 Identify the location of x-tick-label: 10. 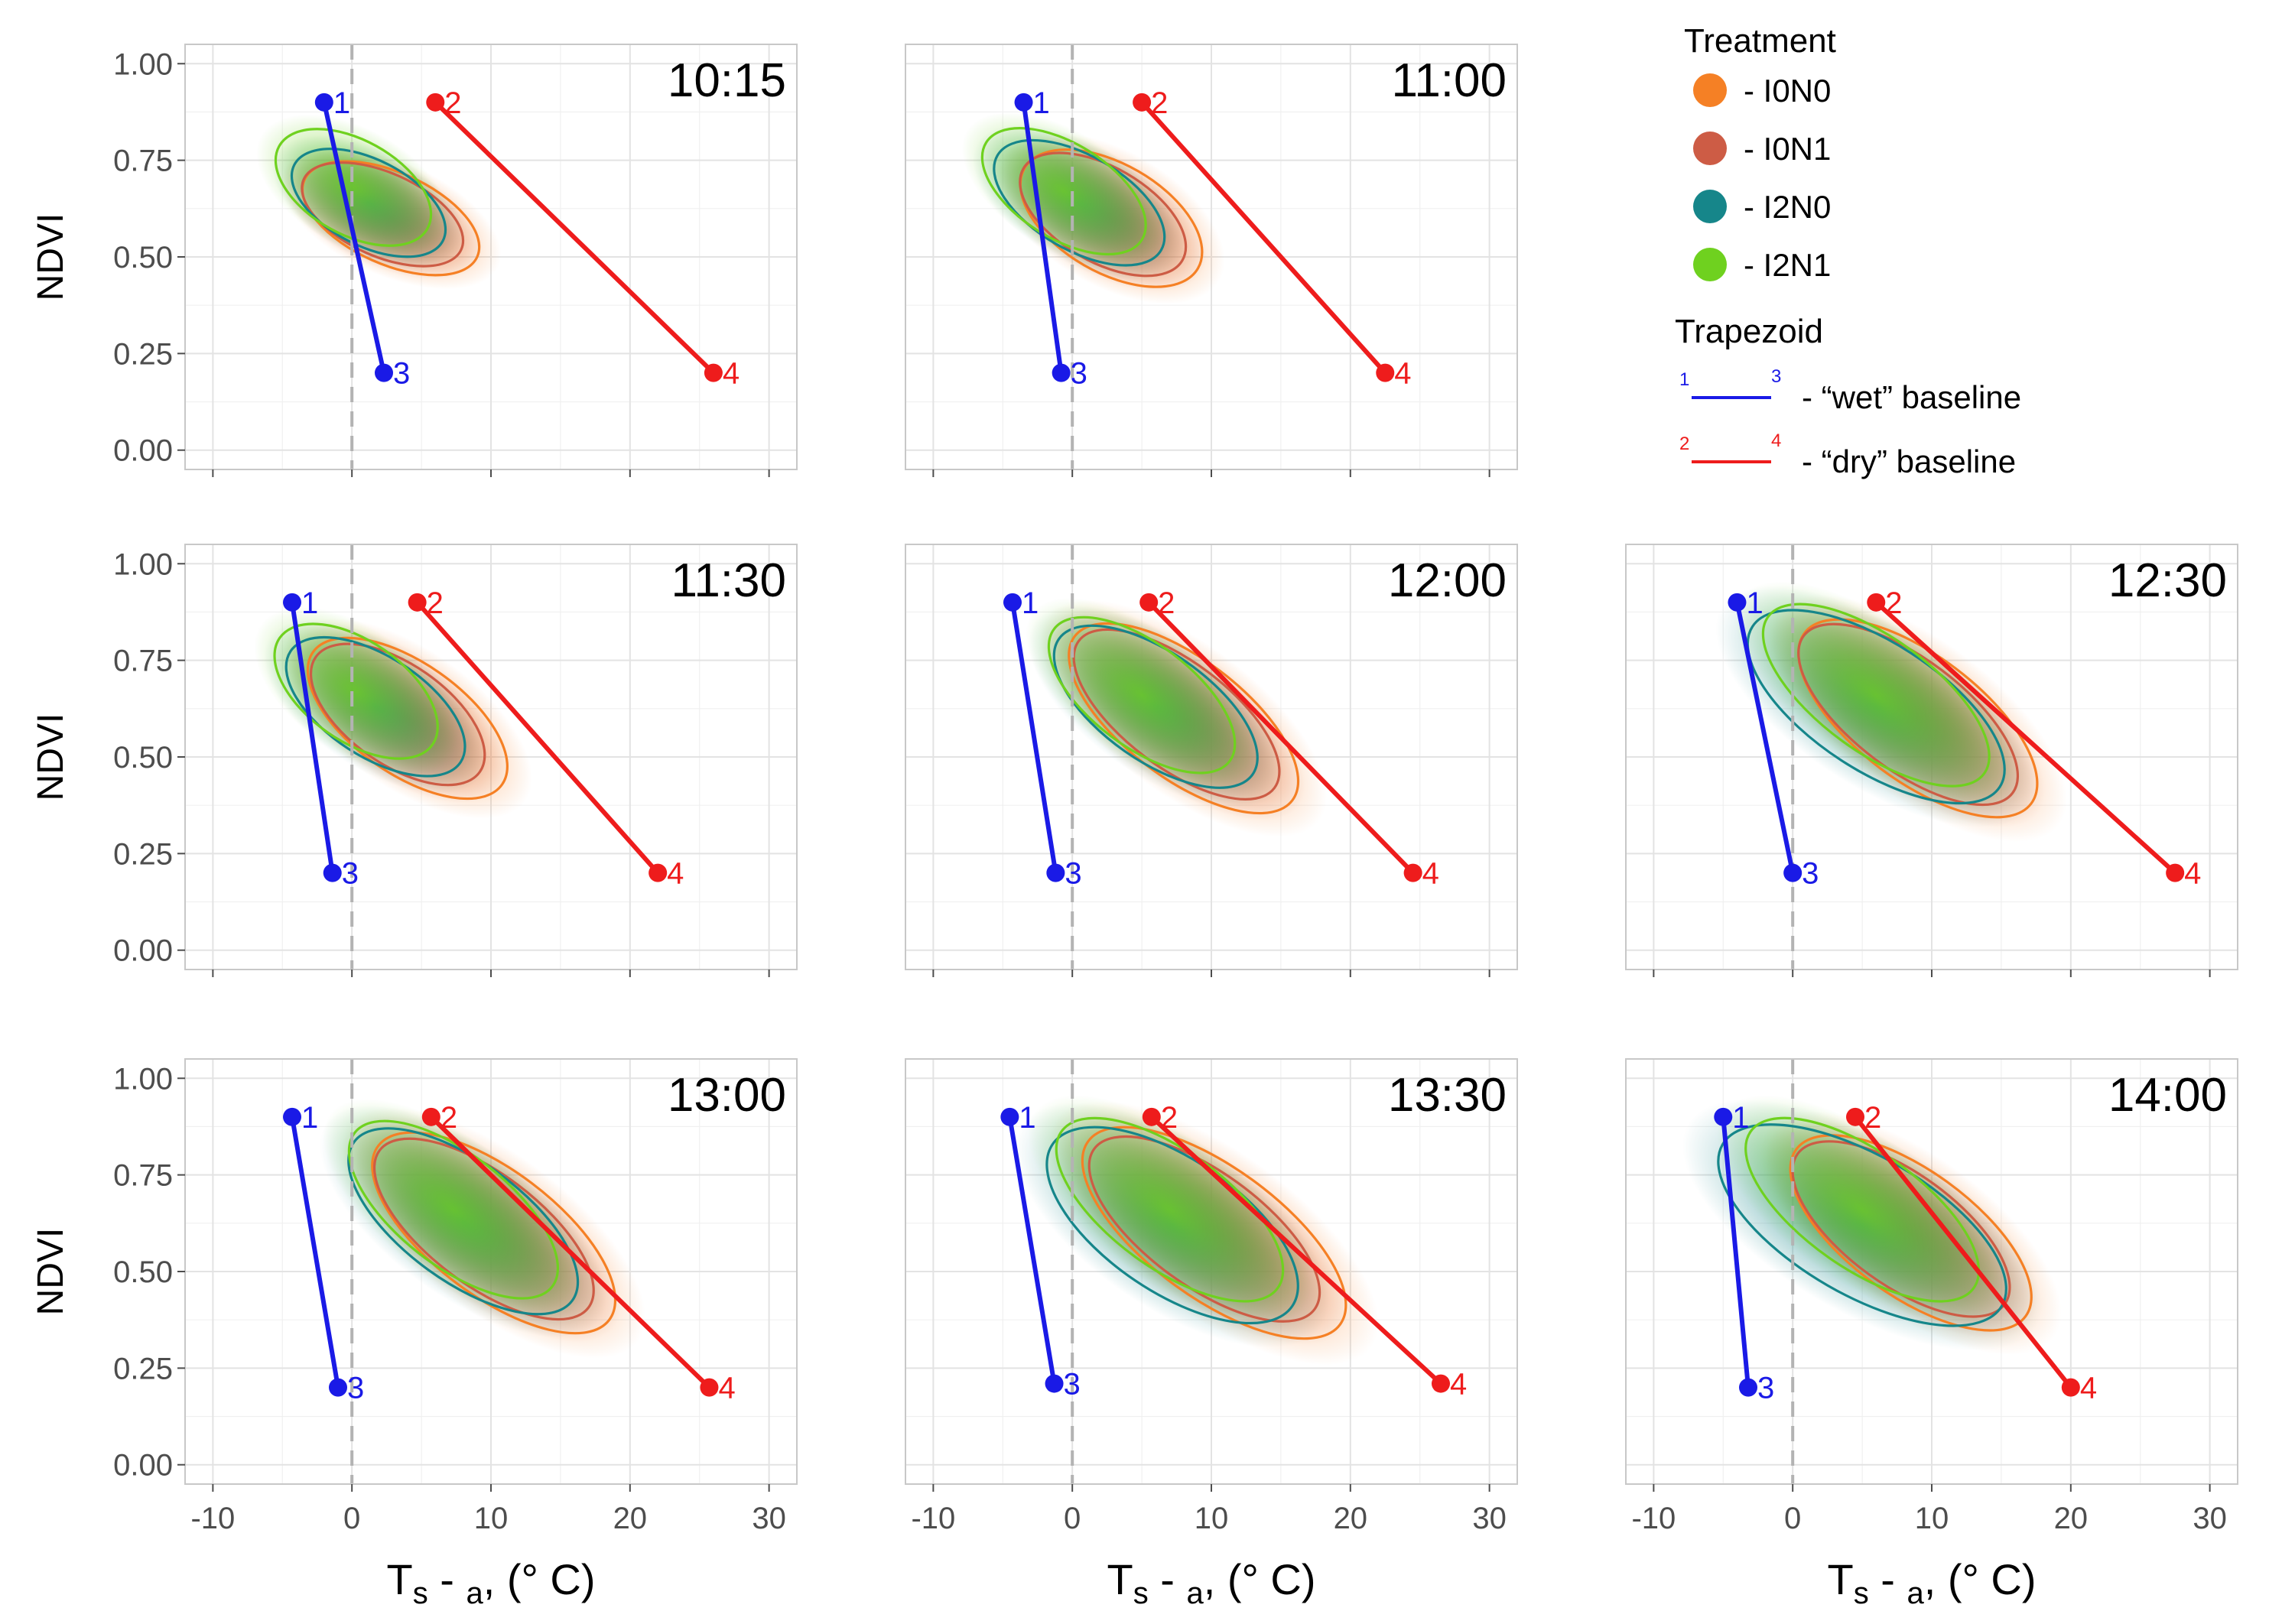
(1212, 1518).